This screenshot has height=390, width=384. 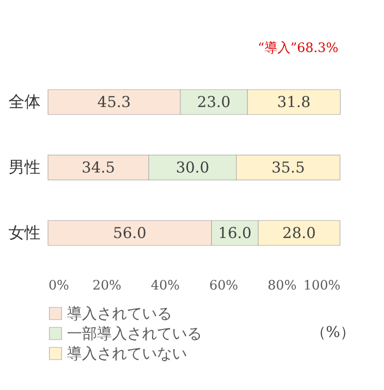 What do you see at coordinates (214, 102) in the screenshot?
I see `data-label: 23.0` at bounding box center [214, 102].